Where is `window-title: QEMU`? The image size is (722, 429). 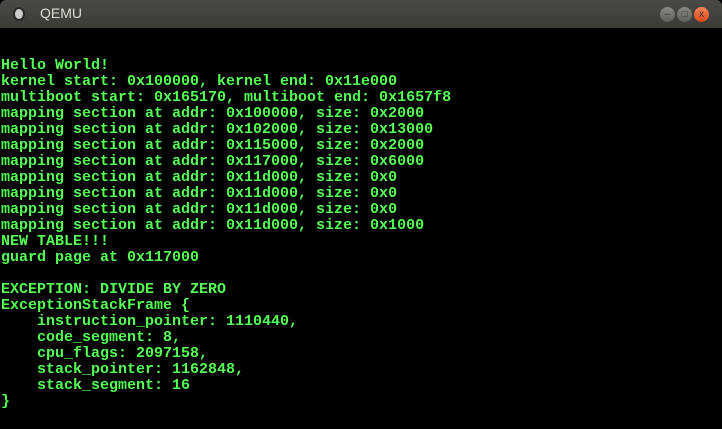 window-title: QEMU is located at coordinates (61, 13).